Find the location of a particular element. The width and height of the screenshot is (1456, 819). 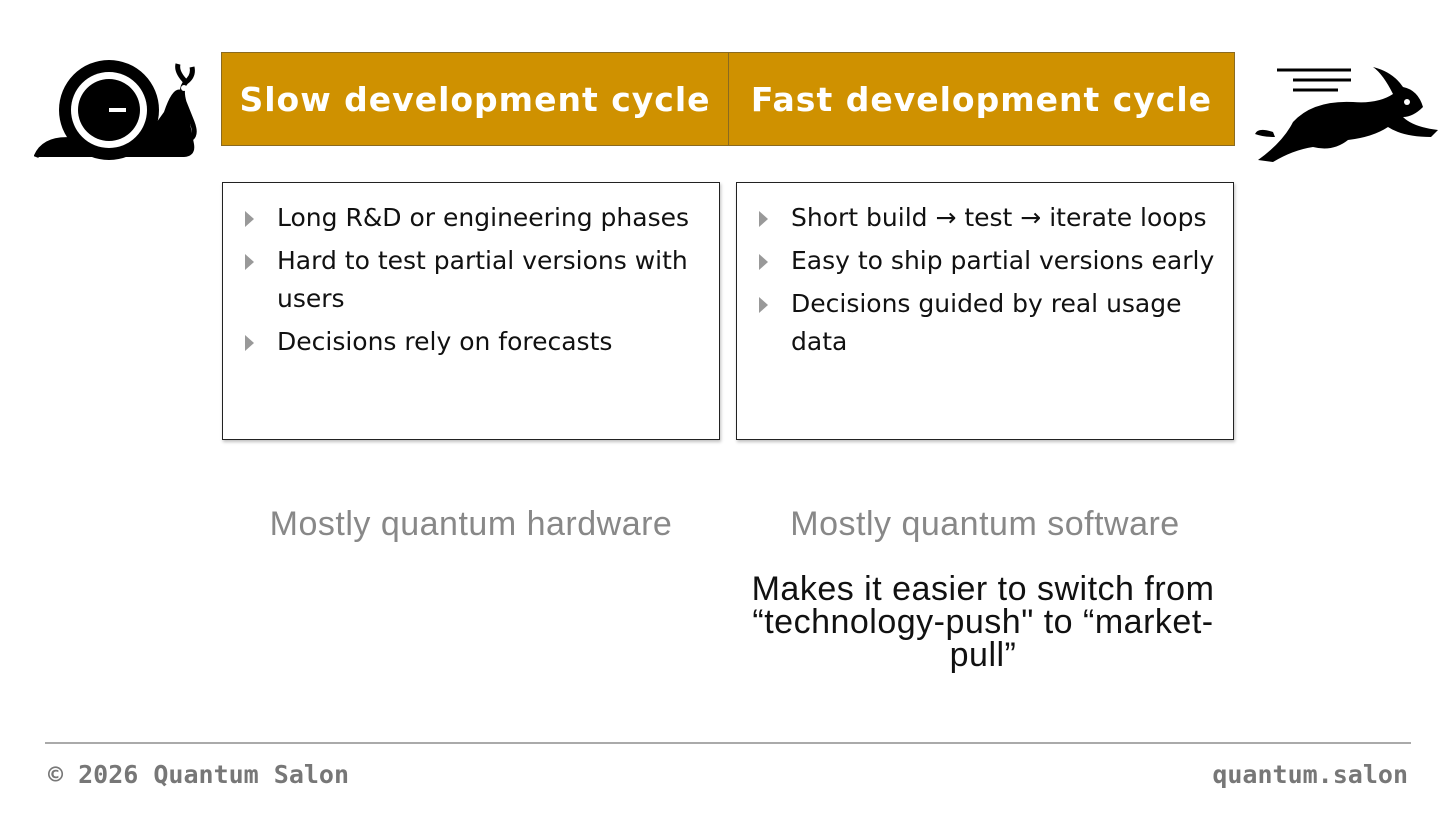

bullet: Short build → test → iterate loops is located at coordinates (989, 218).